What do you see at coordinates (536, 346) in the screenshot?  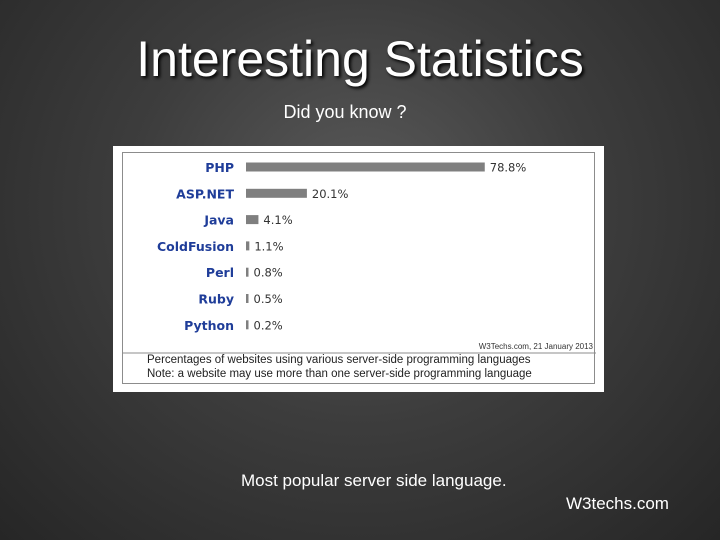 I see `chart-credit: W3Techs.com, 21 January 2013` at bounding box center [536, 346].